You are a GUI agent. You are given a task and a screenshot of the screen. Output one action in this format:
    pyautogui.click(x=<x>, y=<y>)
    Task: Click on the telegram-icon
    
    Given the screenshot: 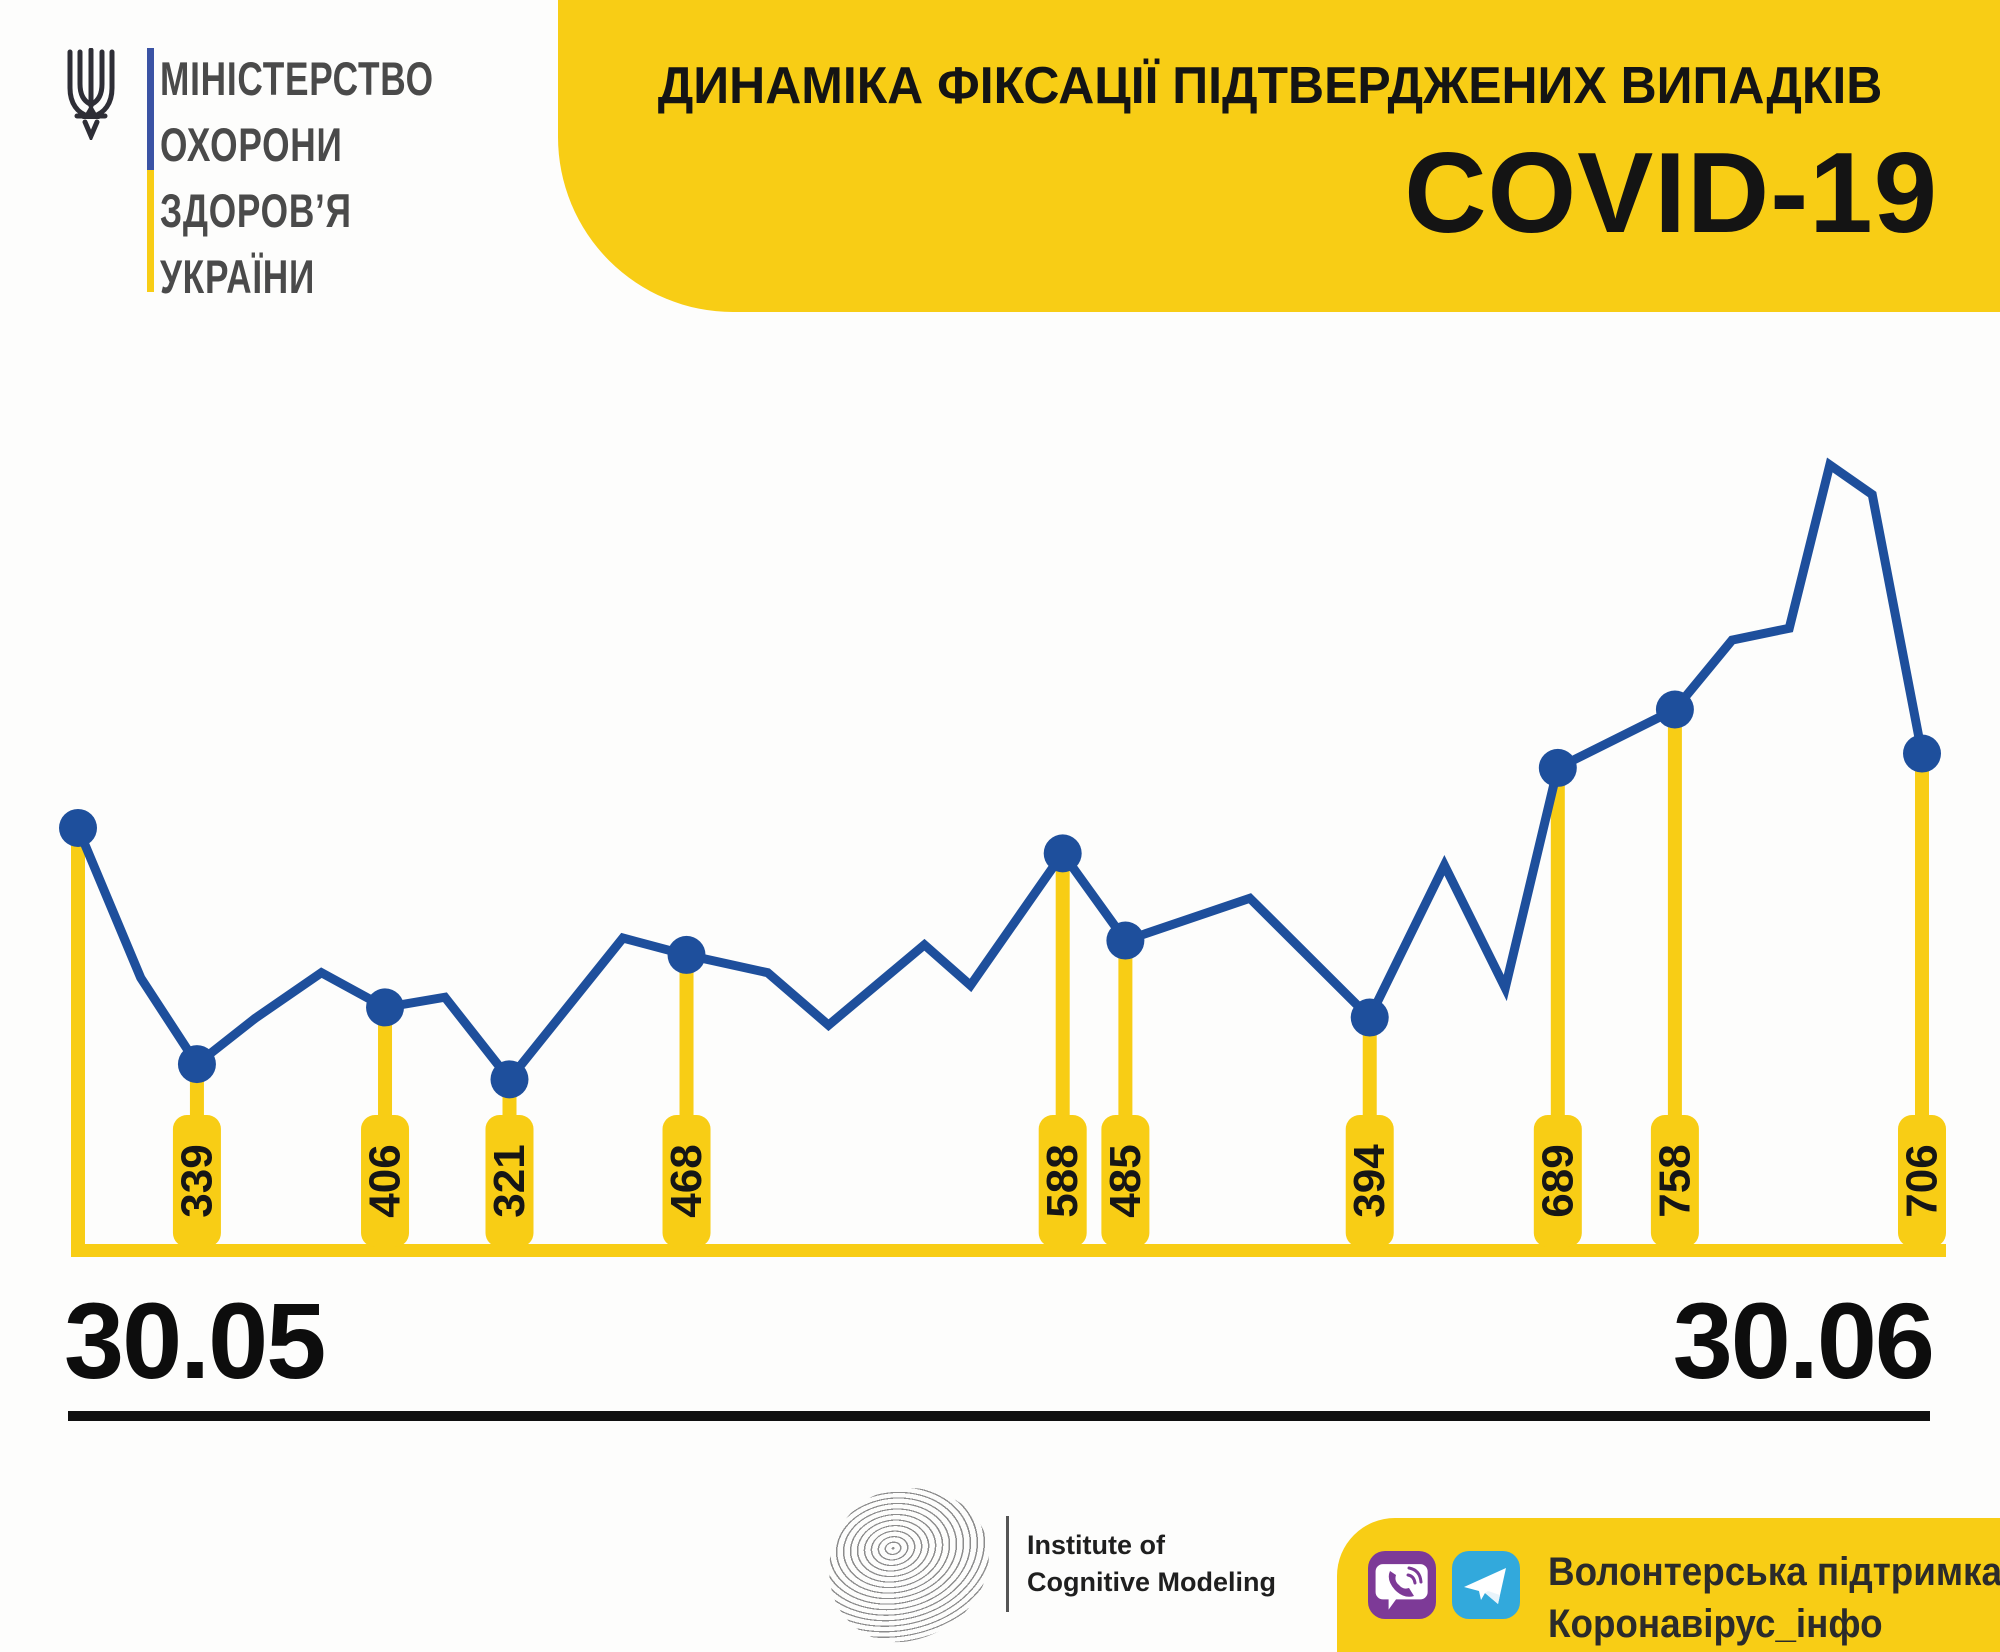 What is the action you would take?
    pyautogui.click(x=1486, y=1585)
    